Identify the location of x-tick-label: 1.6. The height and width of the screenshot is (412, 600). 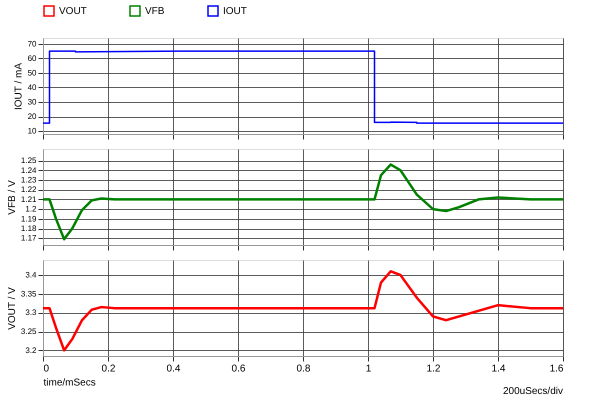
(557, 369).